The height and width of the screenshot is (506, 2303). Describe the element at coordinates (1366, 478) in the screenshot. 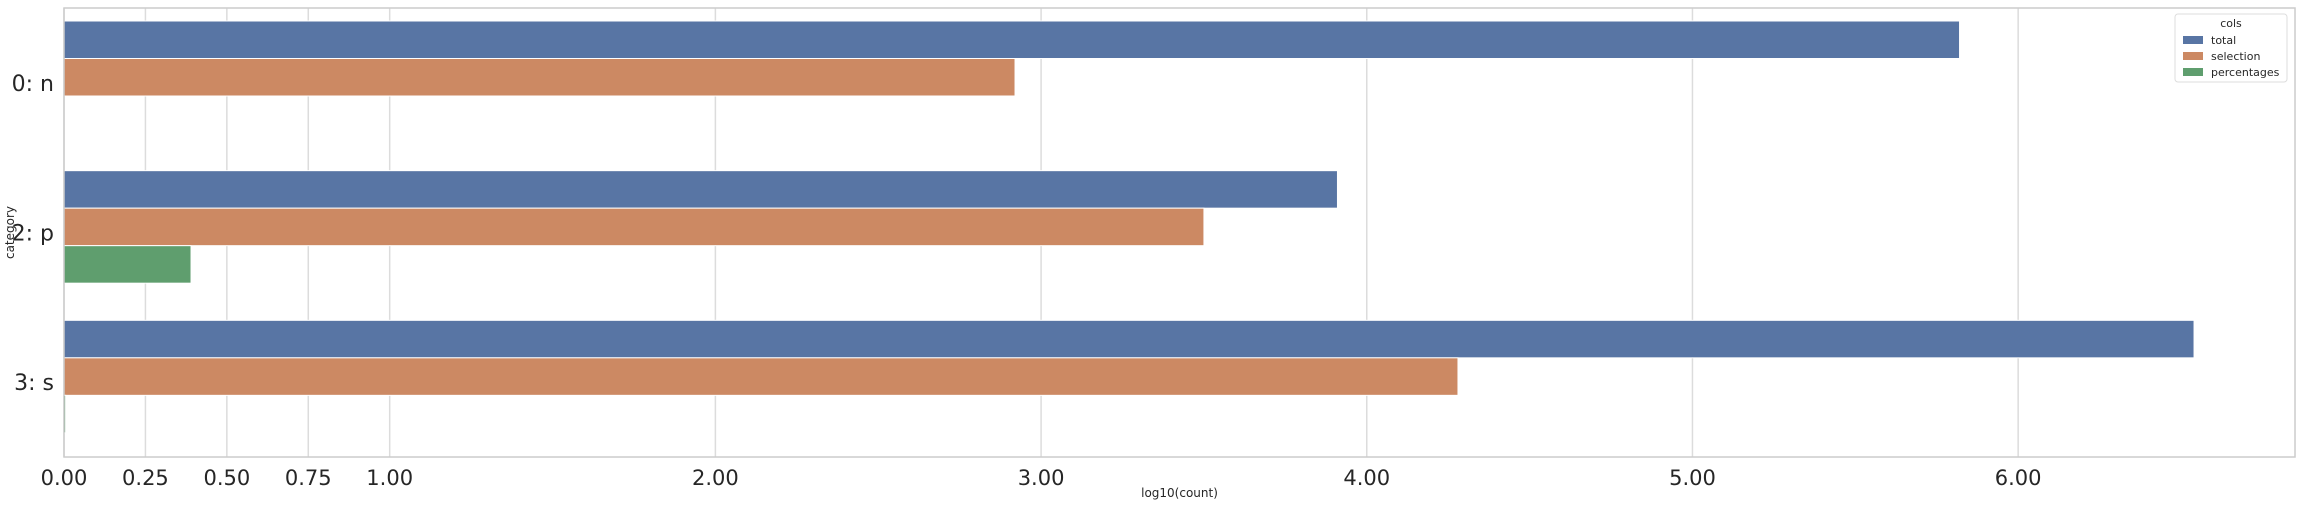

I see `x-tick-label-7: 4.00` at that location.